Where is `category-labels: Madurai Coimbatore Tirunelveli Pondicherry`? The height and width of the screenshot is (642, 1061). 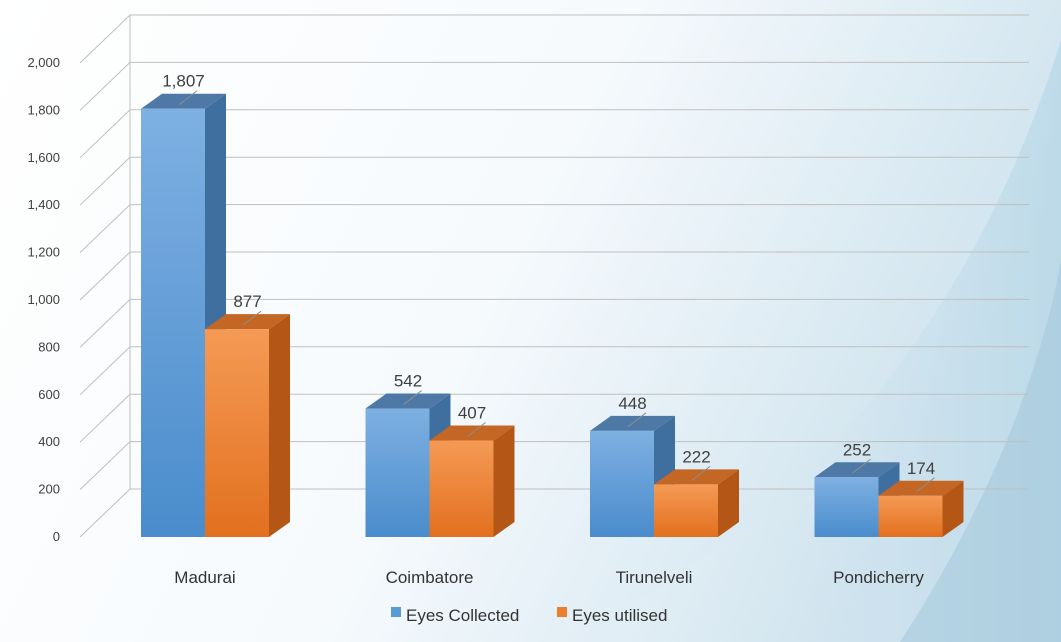 category-labels: Madurai Coimbatore Tirunelveli Pondicherry is located at coordinates (549, 577).